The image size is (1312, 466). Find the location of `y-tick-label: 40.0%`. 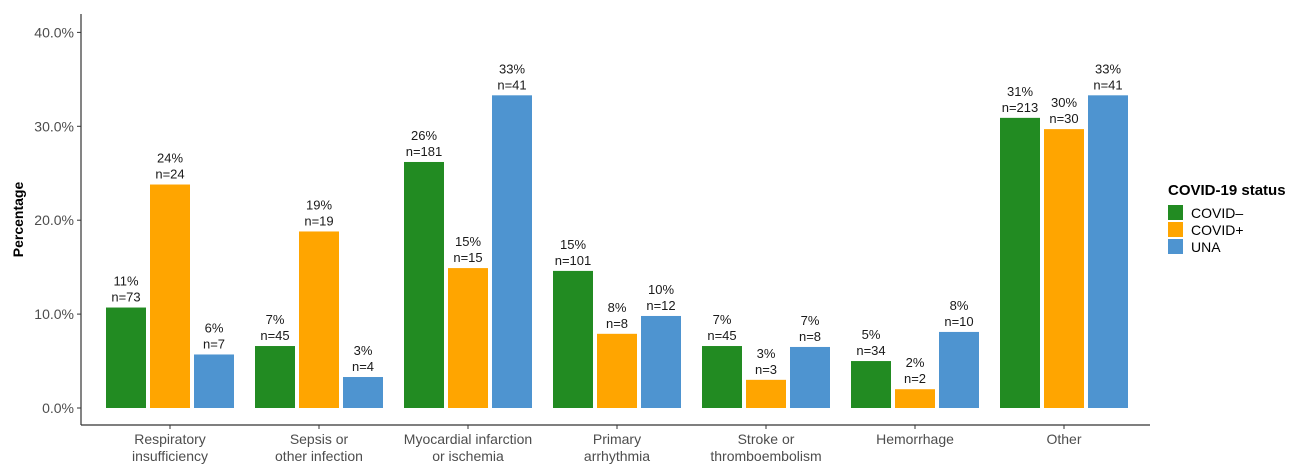

y-tick-label: 40.0% is located at coordinates (54, 32).